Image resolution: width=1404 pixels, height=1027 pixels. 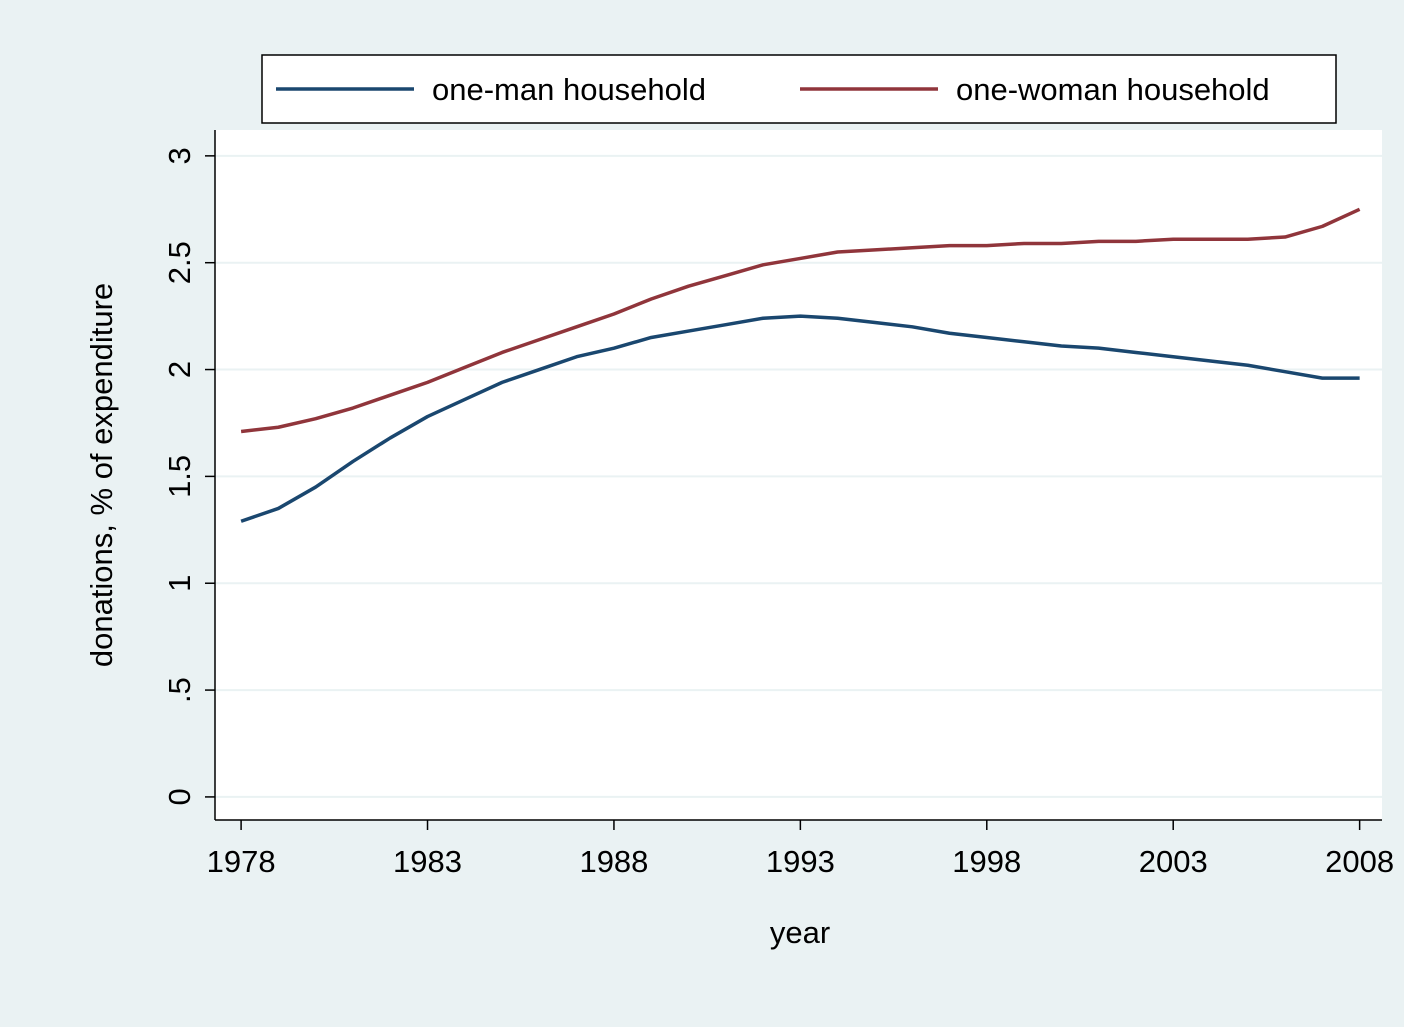 What do you see at coordinates (179, 262) in the screenshot?
I see `y-tick-label: 2.5` at bounding box center [179, 262].